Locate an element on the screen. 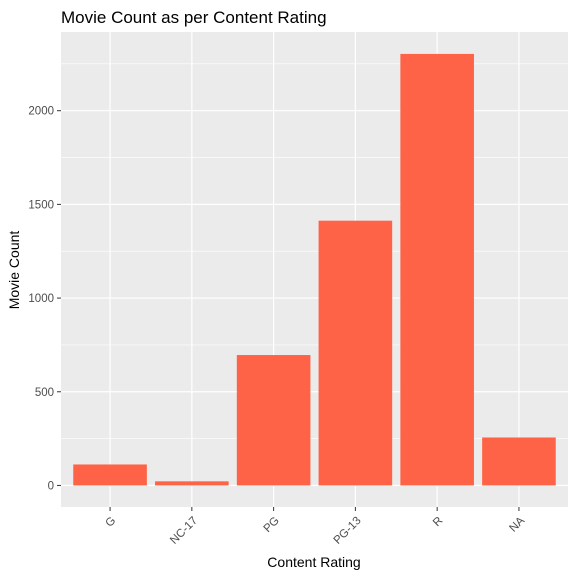 The image size is (576, 576). x-axis-title: Content Rating is located at coordinates (313, 562).